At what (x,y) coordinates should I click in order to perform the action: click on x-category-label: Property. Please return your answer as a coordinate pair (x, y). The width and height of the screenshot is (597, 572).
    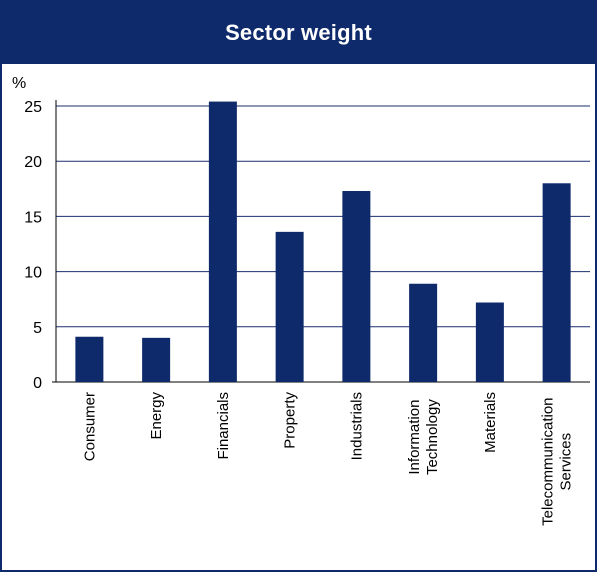
    Looking at the image, I should click on (290, 420).